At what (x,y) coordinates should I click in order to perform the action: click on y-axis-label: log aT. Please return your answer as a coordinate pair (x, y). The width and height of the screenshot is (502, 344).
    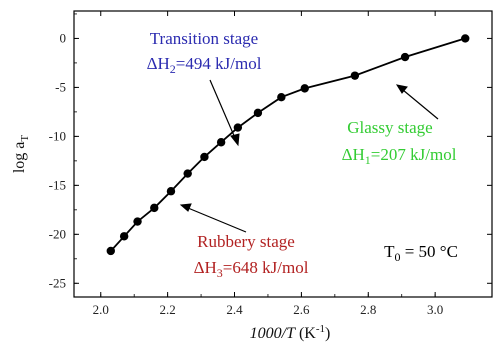
    Looking at the image, I should click on (21, 154).